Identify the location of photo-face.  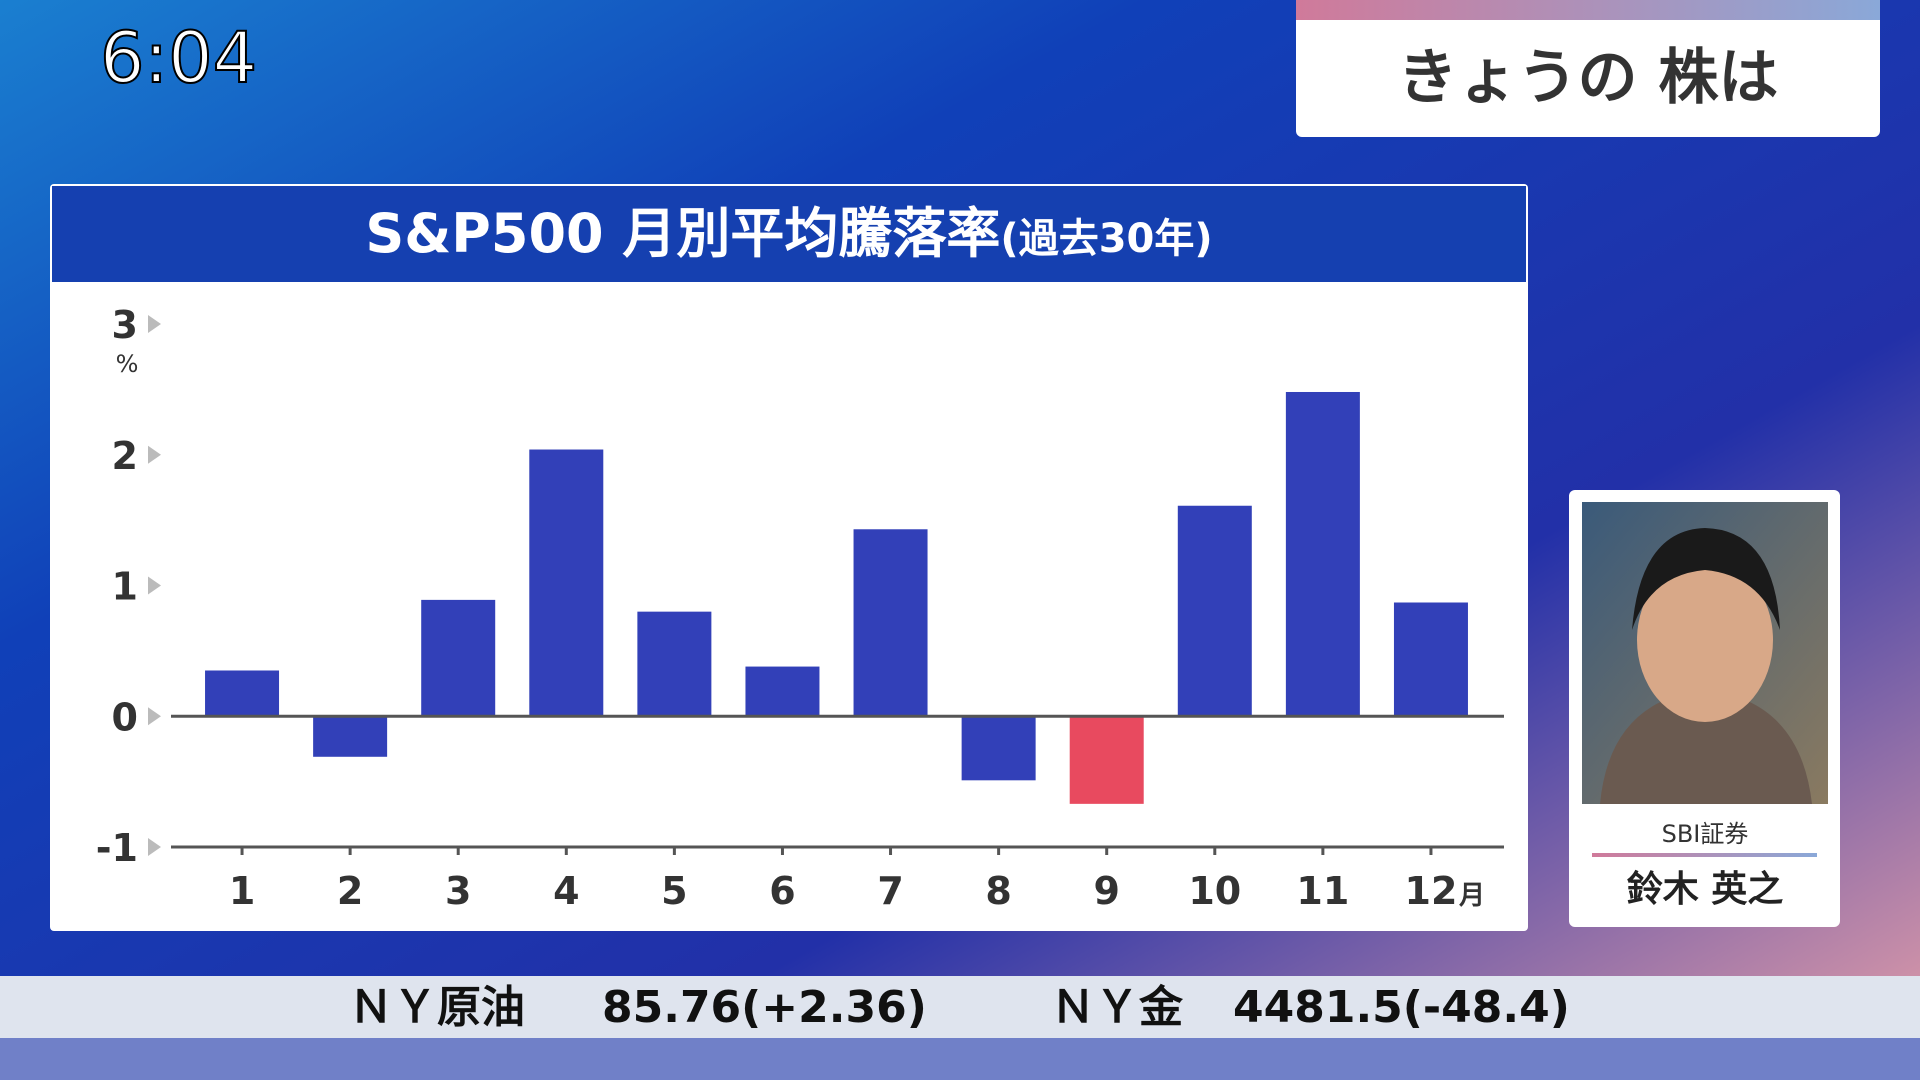
(1705, 640).